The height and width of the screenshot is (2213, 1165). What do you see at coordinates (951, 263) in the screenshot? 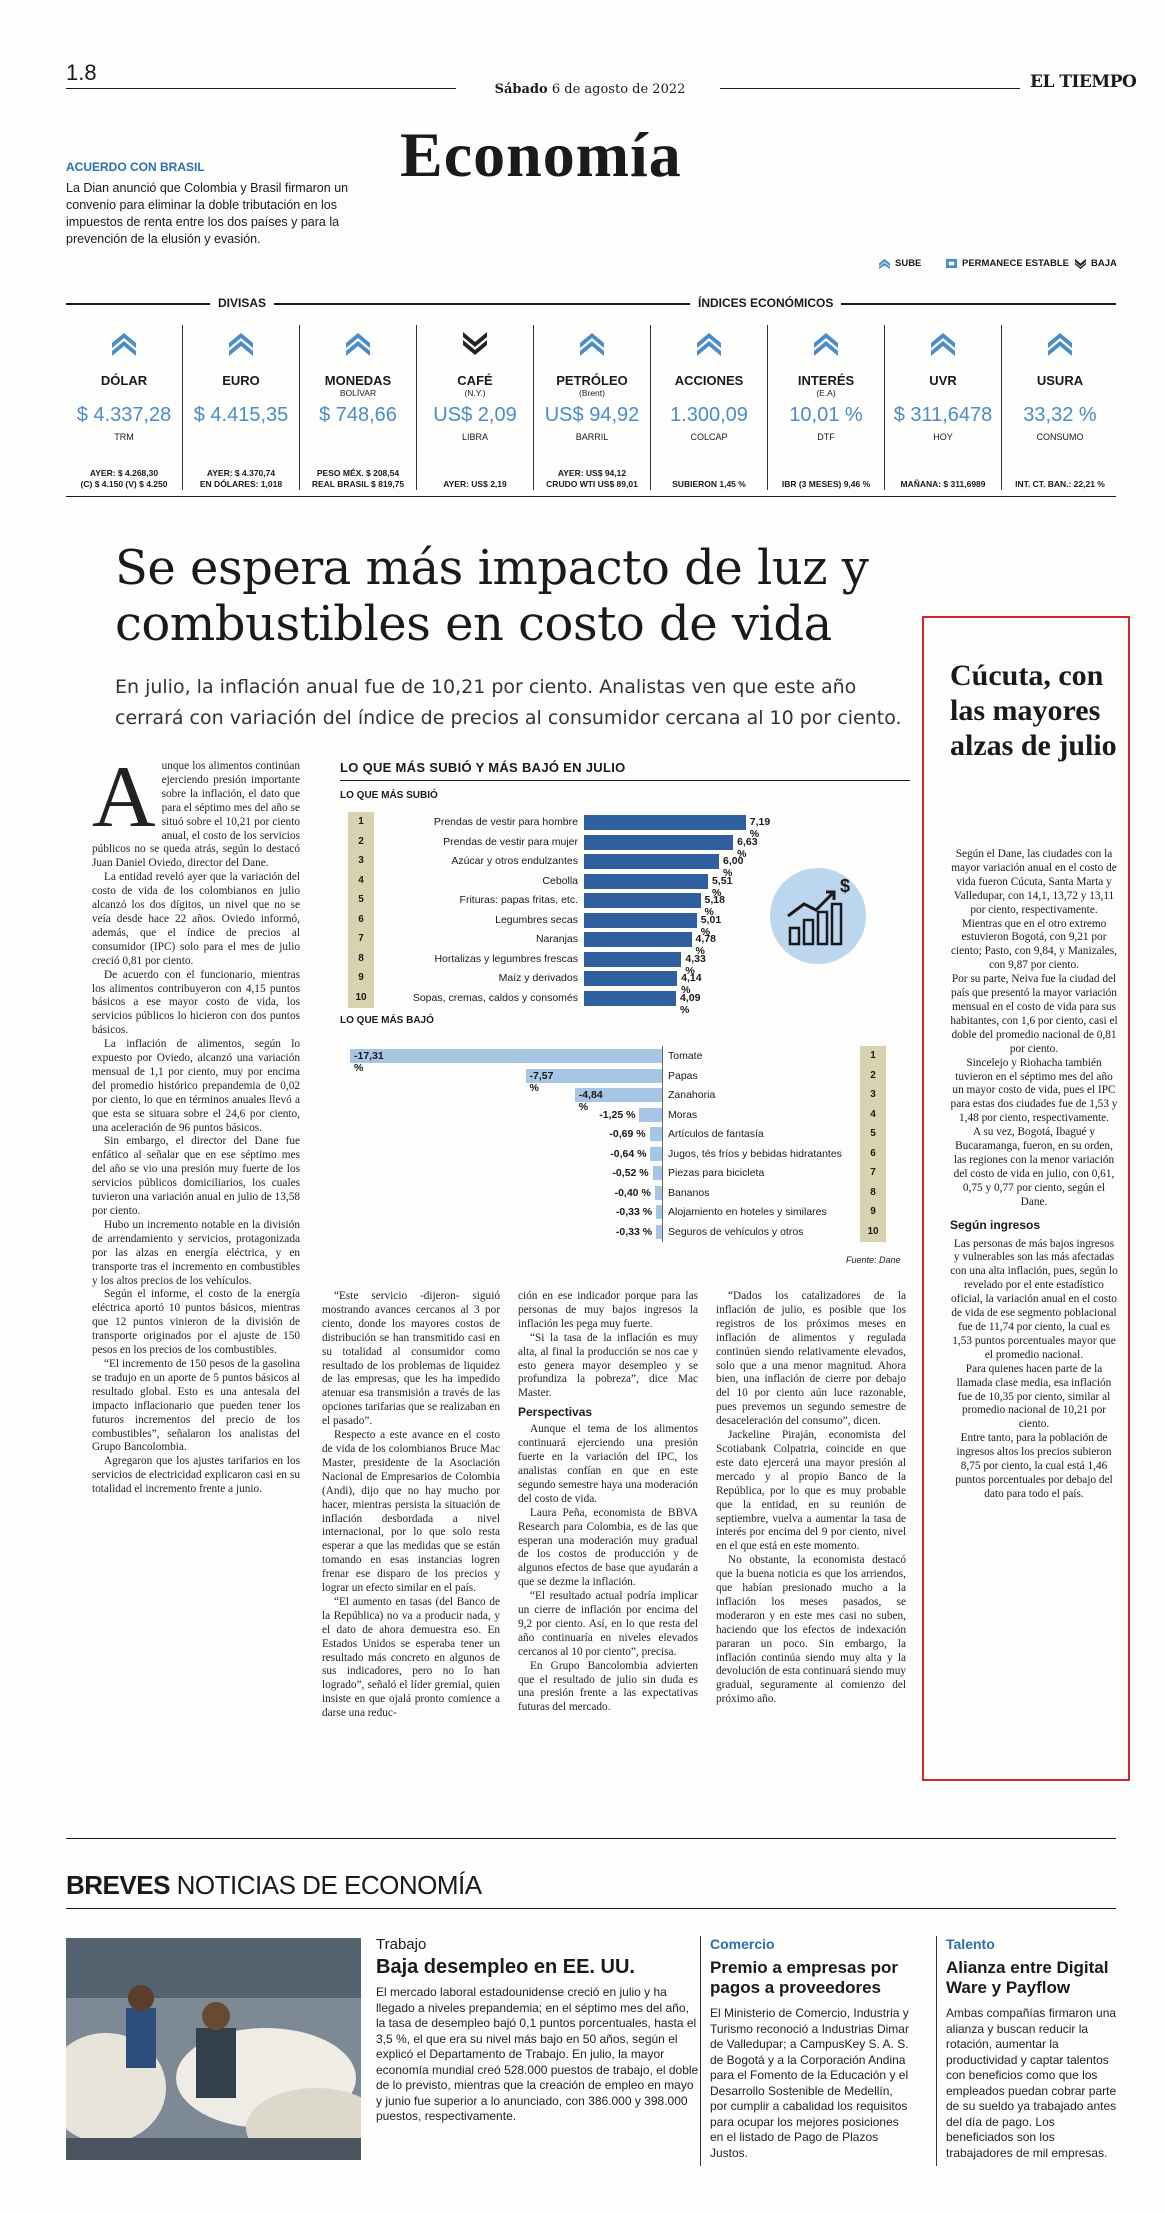
I see `square-icon` at bounding box center [951, 263].